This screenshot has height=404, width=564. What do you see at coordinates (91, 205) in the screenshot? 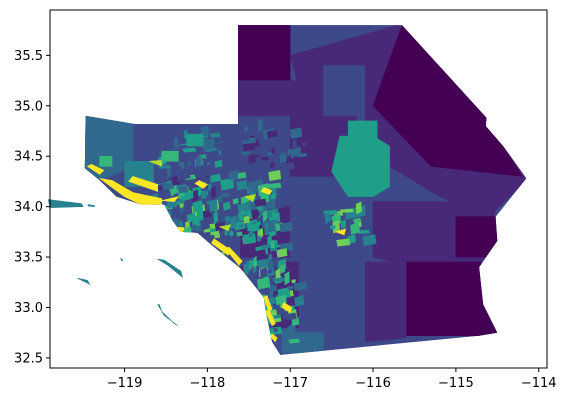
I see `island-anacapa` at bounding box center [91, 205].